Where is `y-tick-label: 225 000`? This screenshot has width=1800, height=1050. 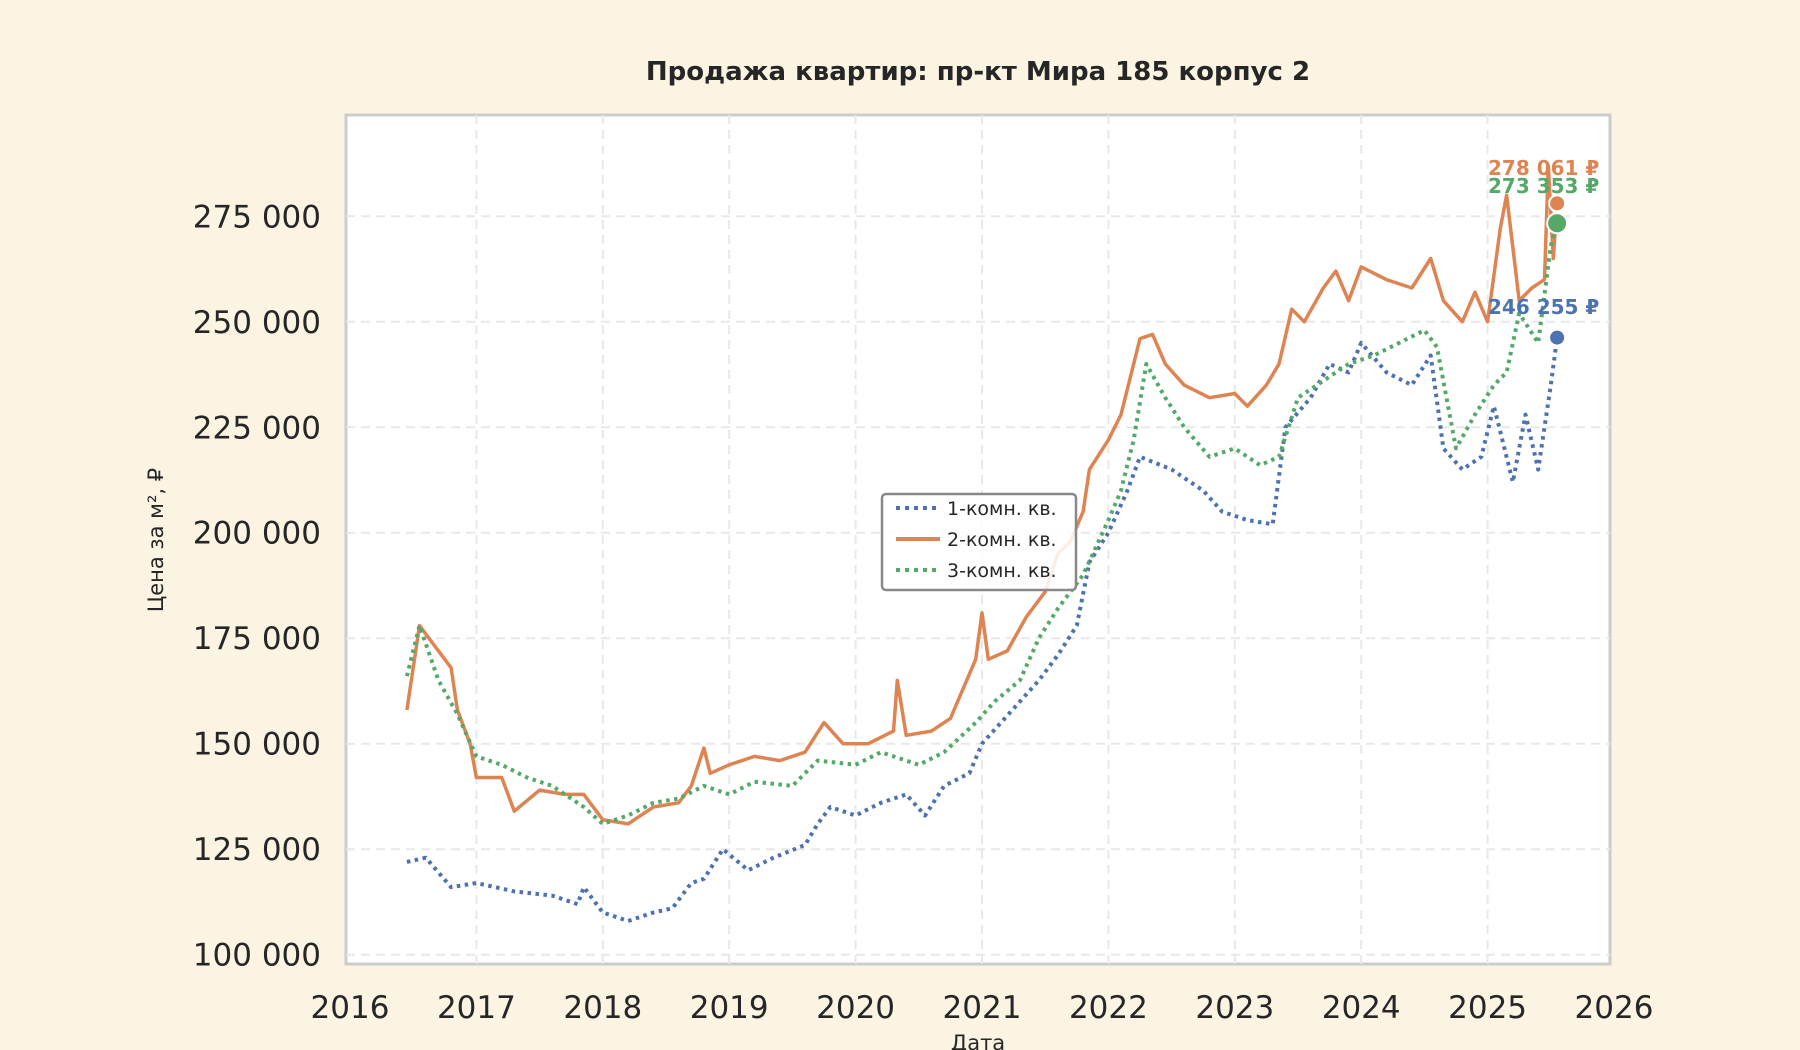
y-tick-label: 225 000 is located at coordinates (257, 428).